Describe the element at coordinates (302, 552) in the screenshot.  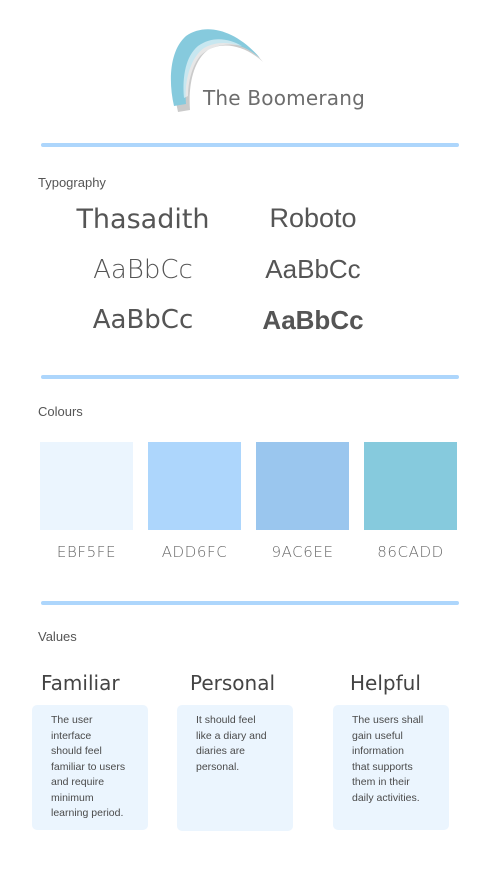
I see `colour-hex-label: 9AC6EE` at that location.